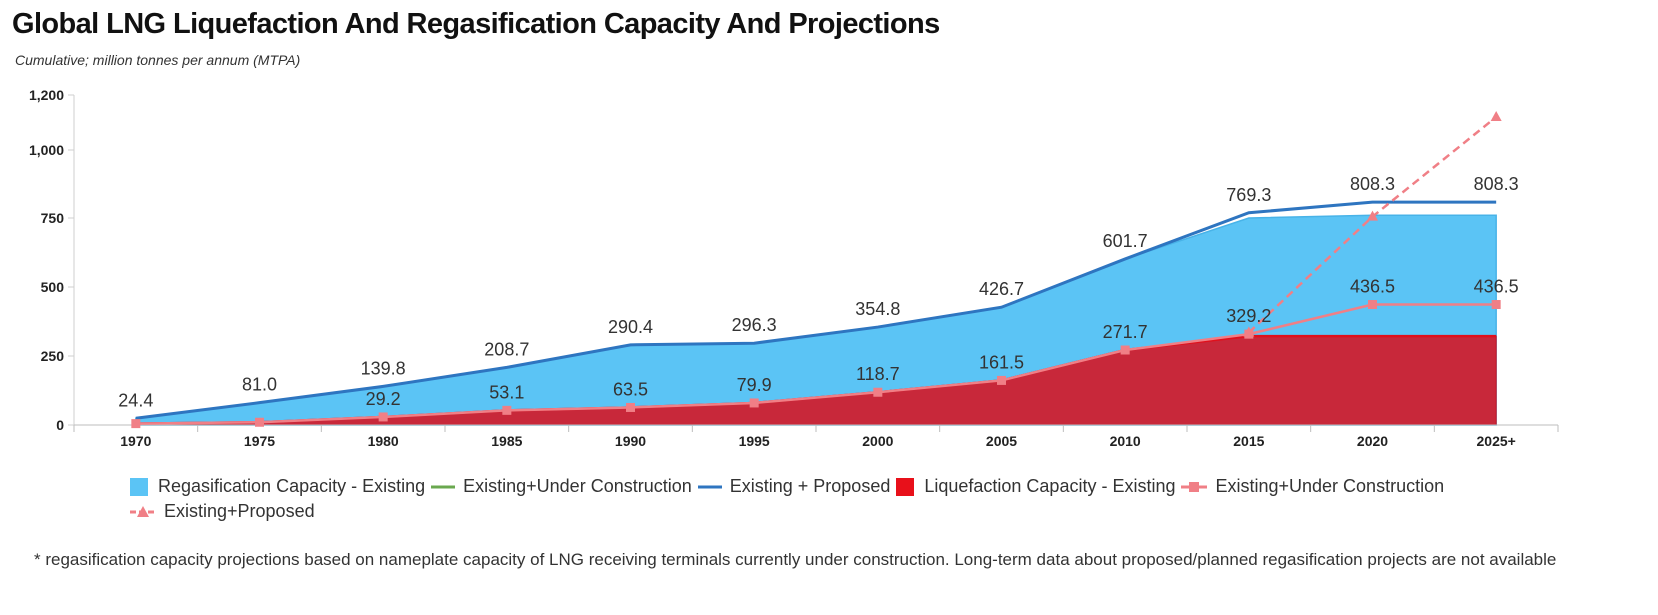  I want to click on regas-data-label: 354.8, so click(877, 309).